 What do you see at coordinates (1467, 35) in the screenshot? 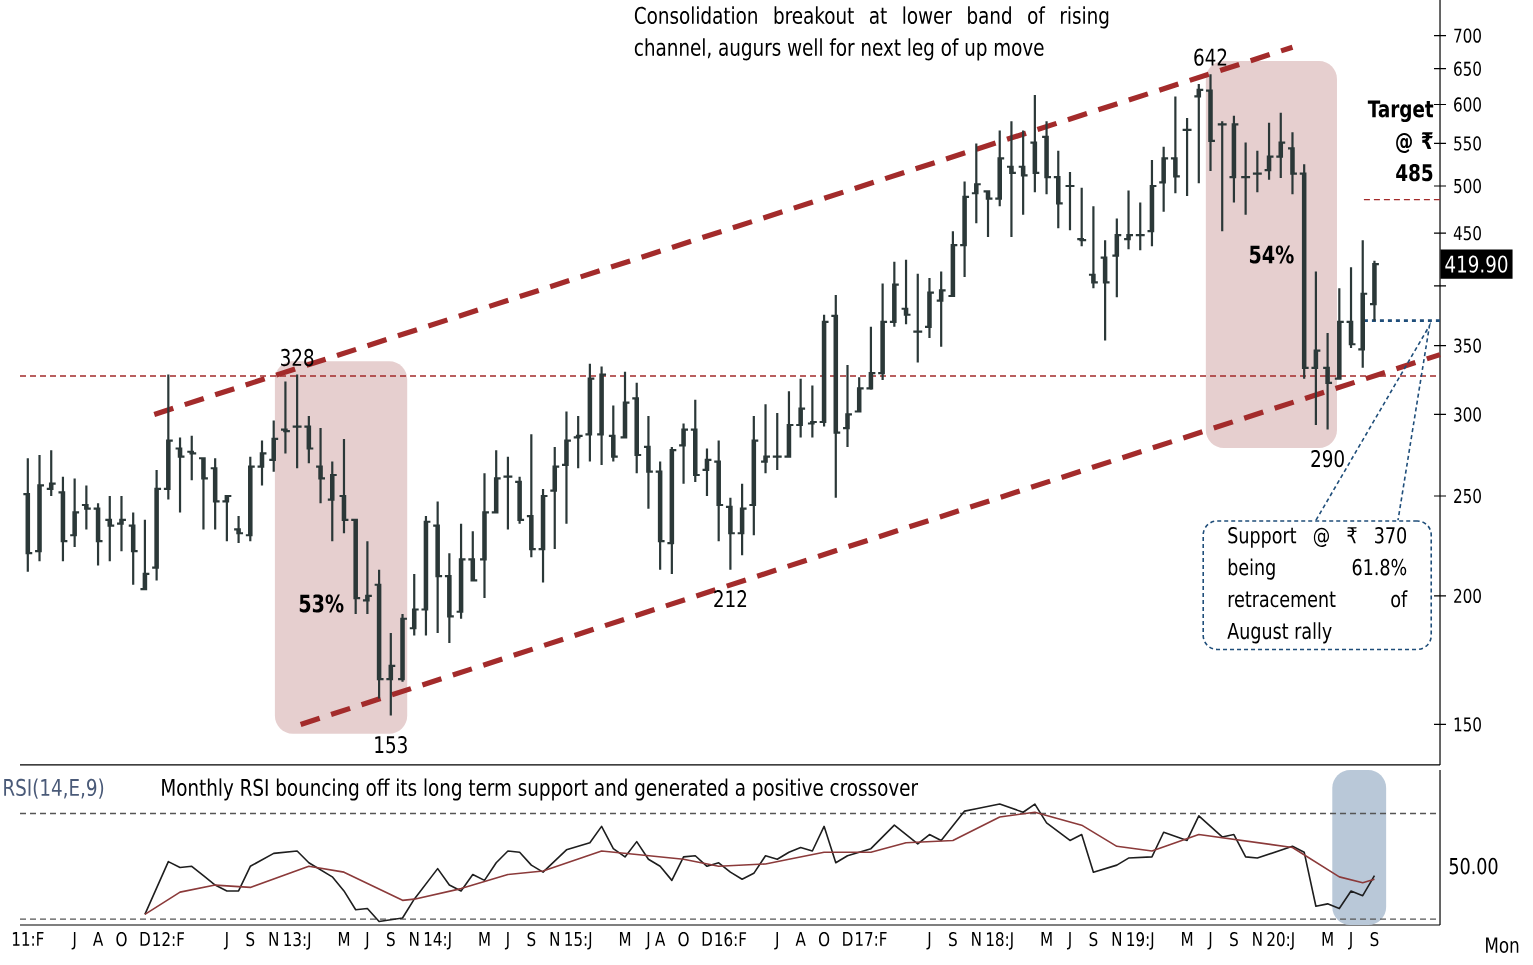
I see `y-tick-label: 700` at bounding box center [1467, 35].